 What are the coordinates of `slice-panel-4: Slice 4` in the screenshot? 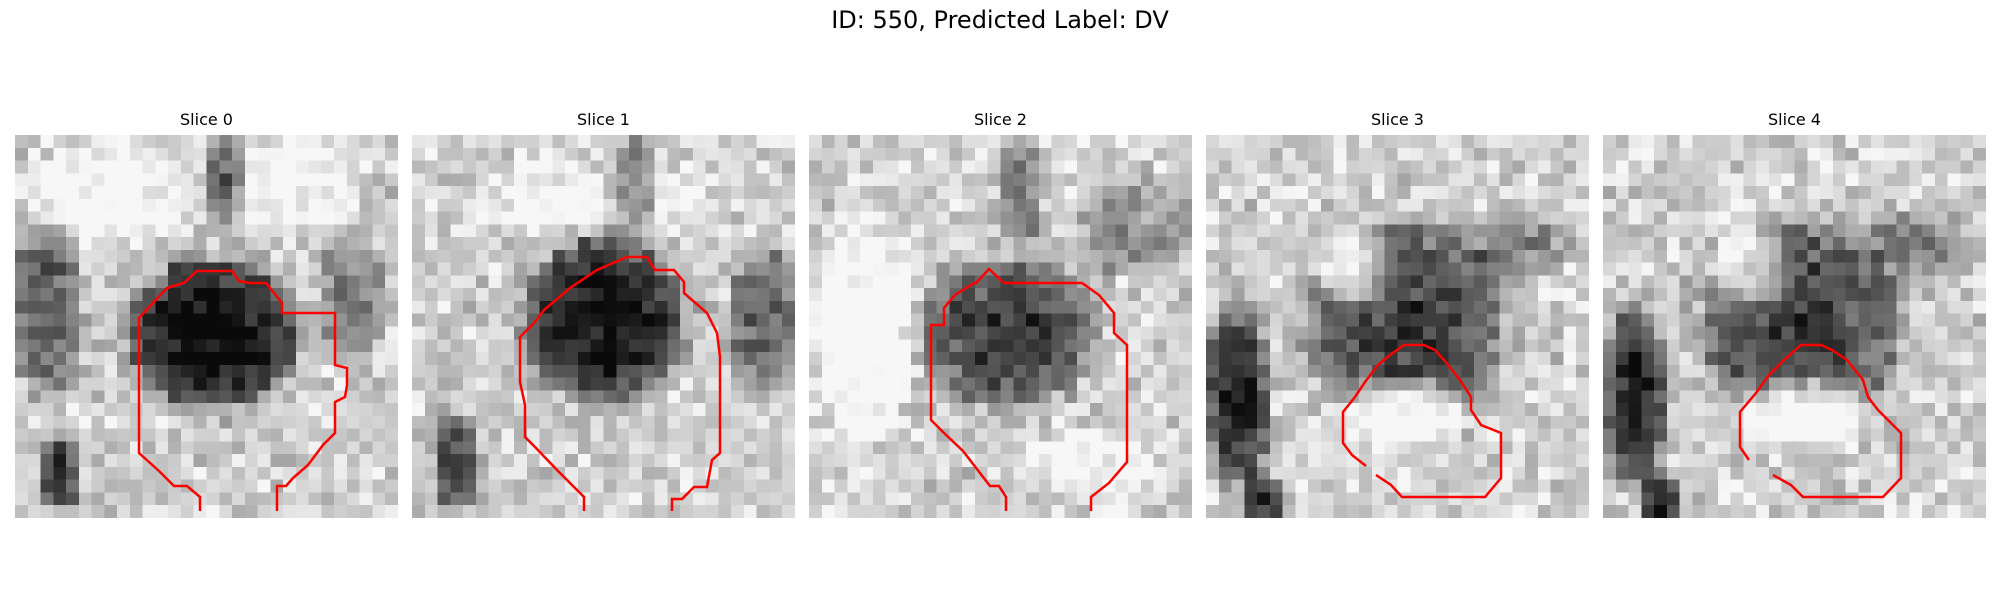 It's located at (1794, 122).